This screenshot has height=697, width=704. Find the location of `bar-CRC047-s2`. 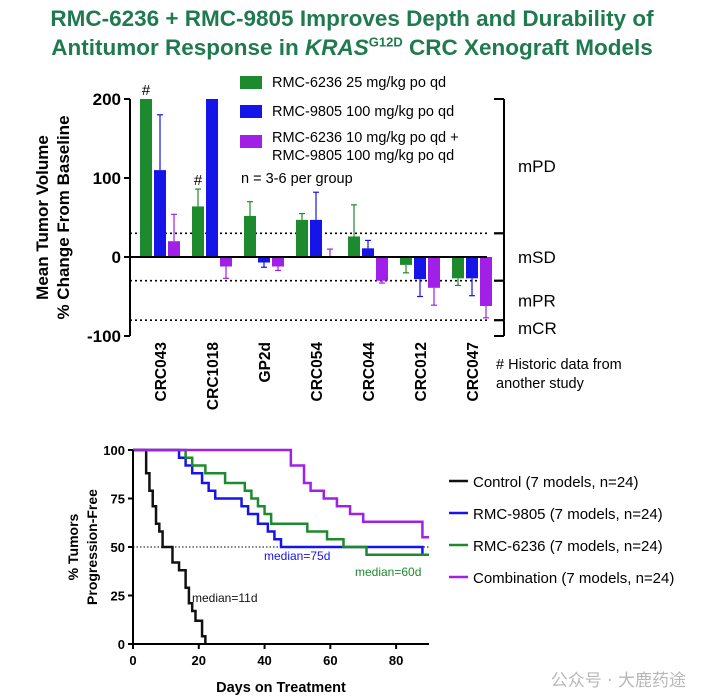

bar-CRC047-s2 is located at coordinates (486, 281).